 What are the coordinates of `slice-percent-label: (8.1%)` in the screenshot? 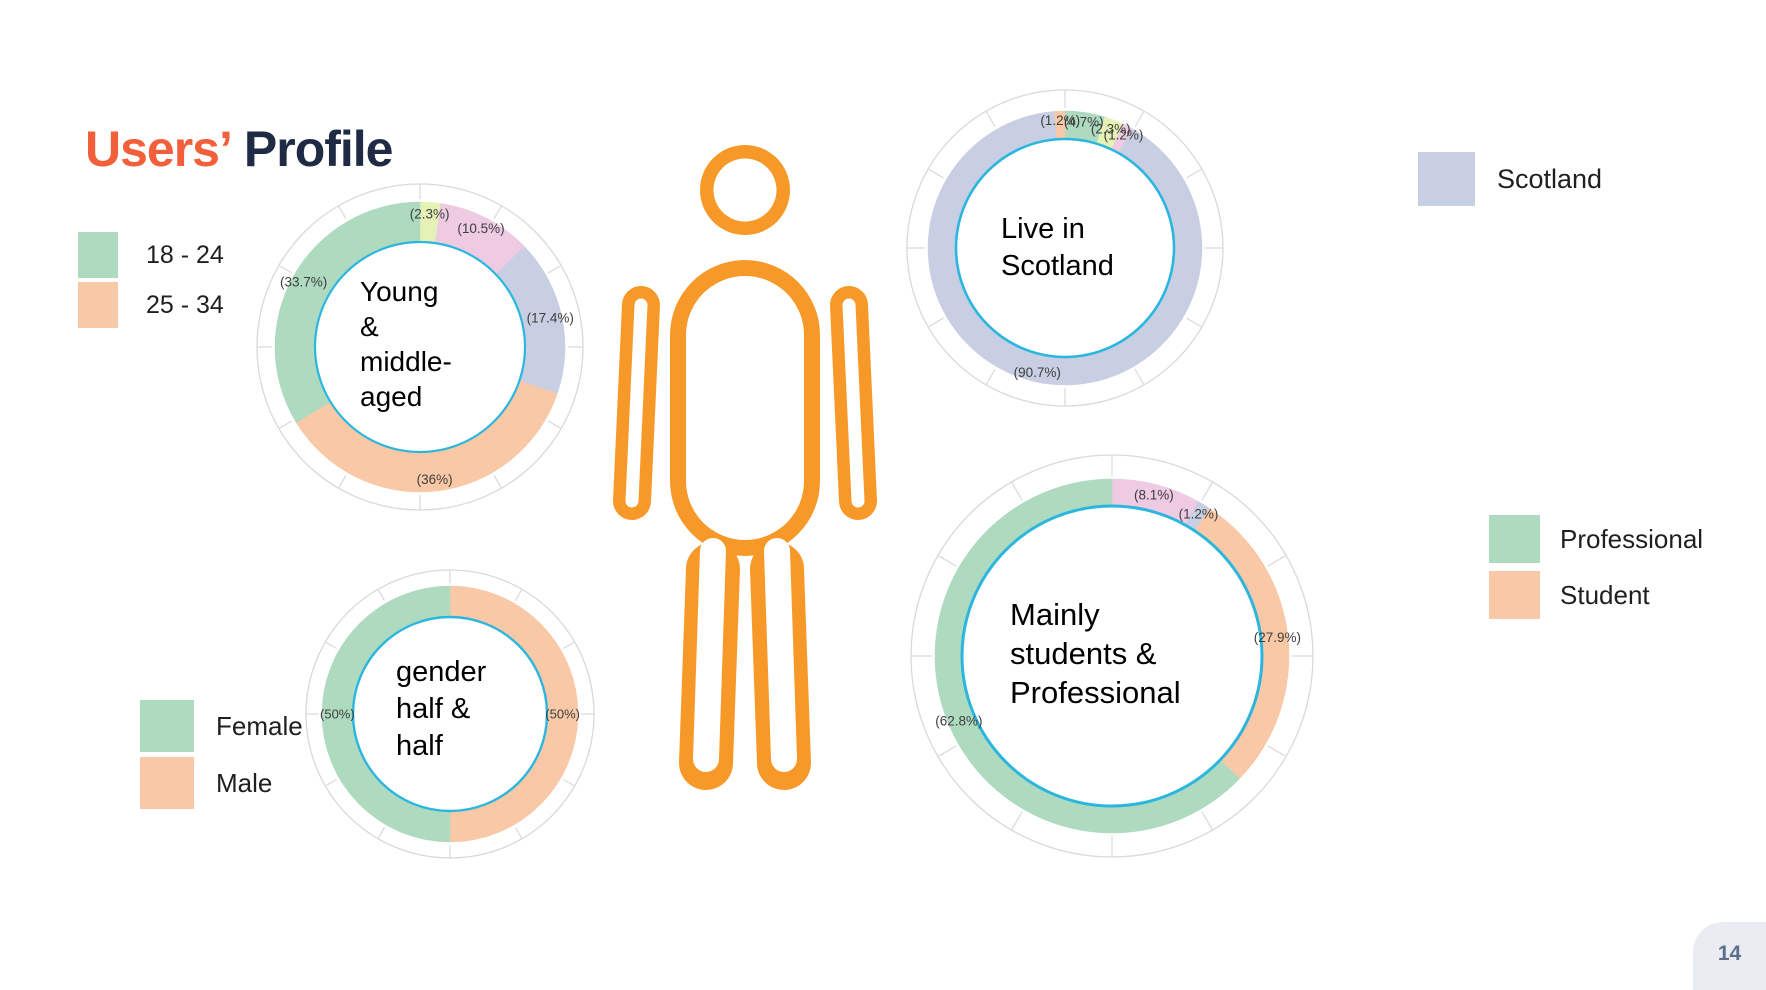 It's located at (1154, 494).